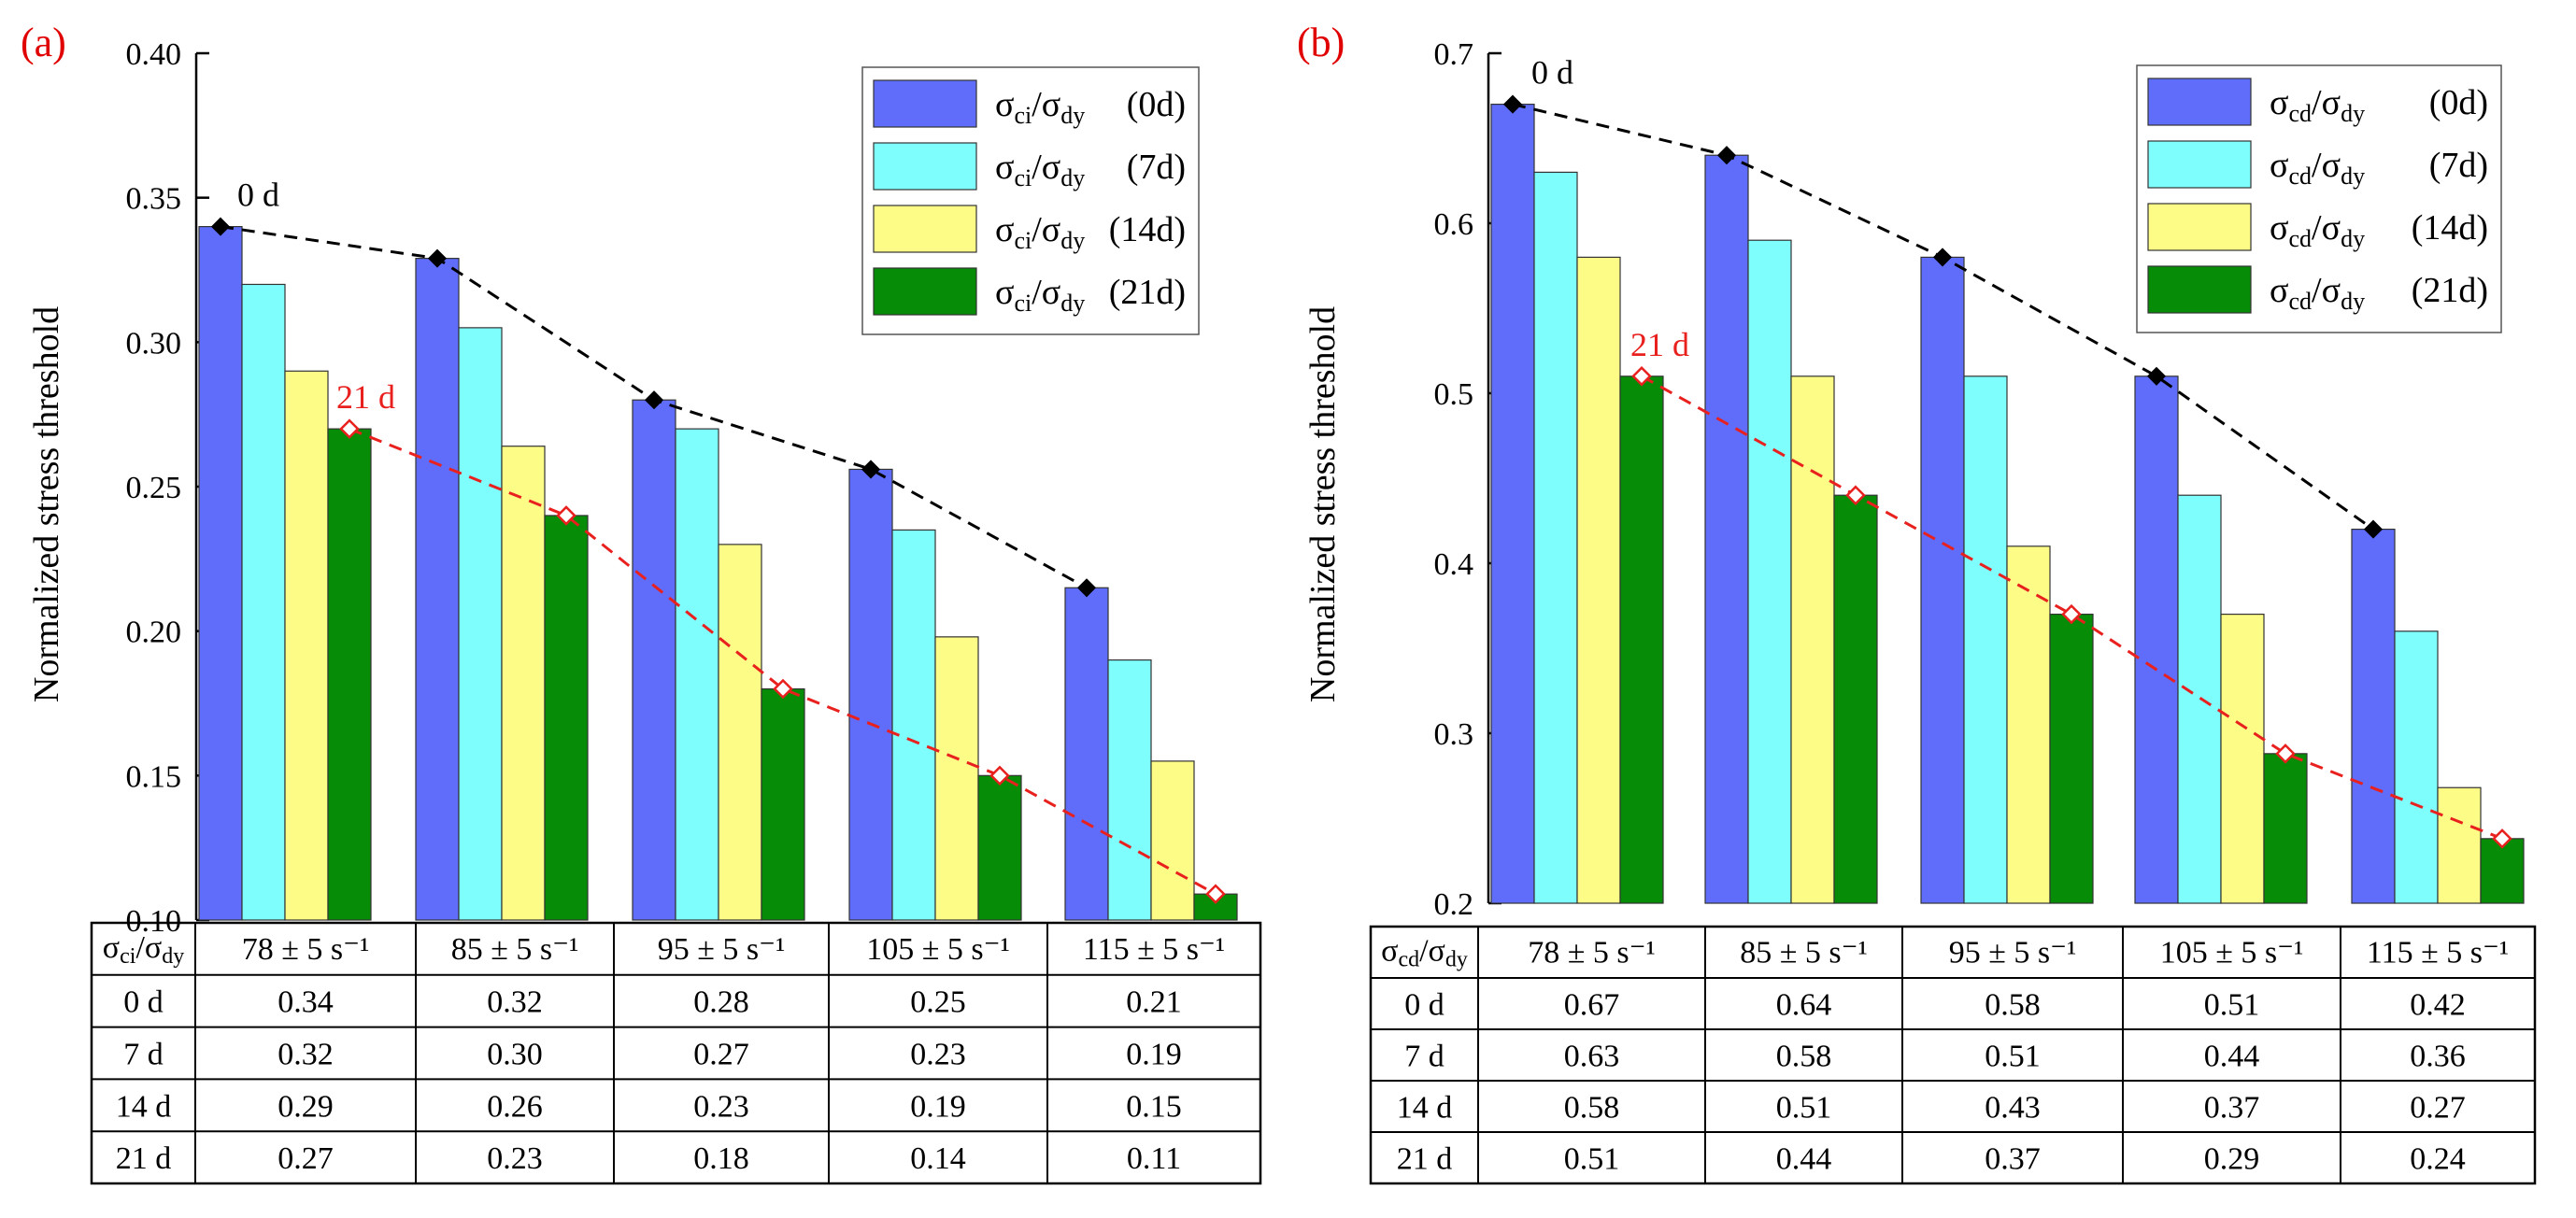 The width and height of the screenshot is (2576, 1218). Describe the element at coordinates (938, 950) in the screenshot. I see `table-header-cell: 105 ± 5 s⁻¹` at that location.